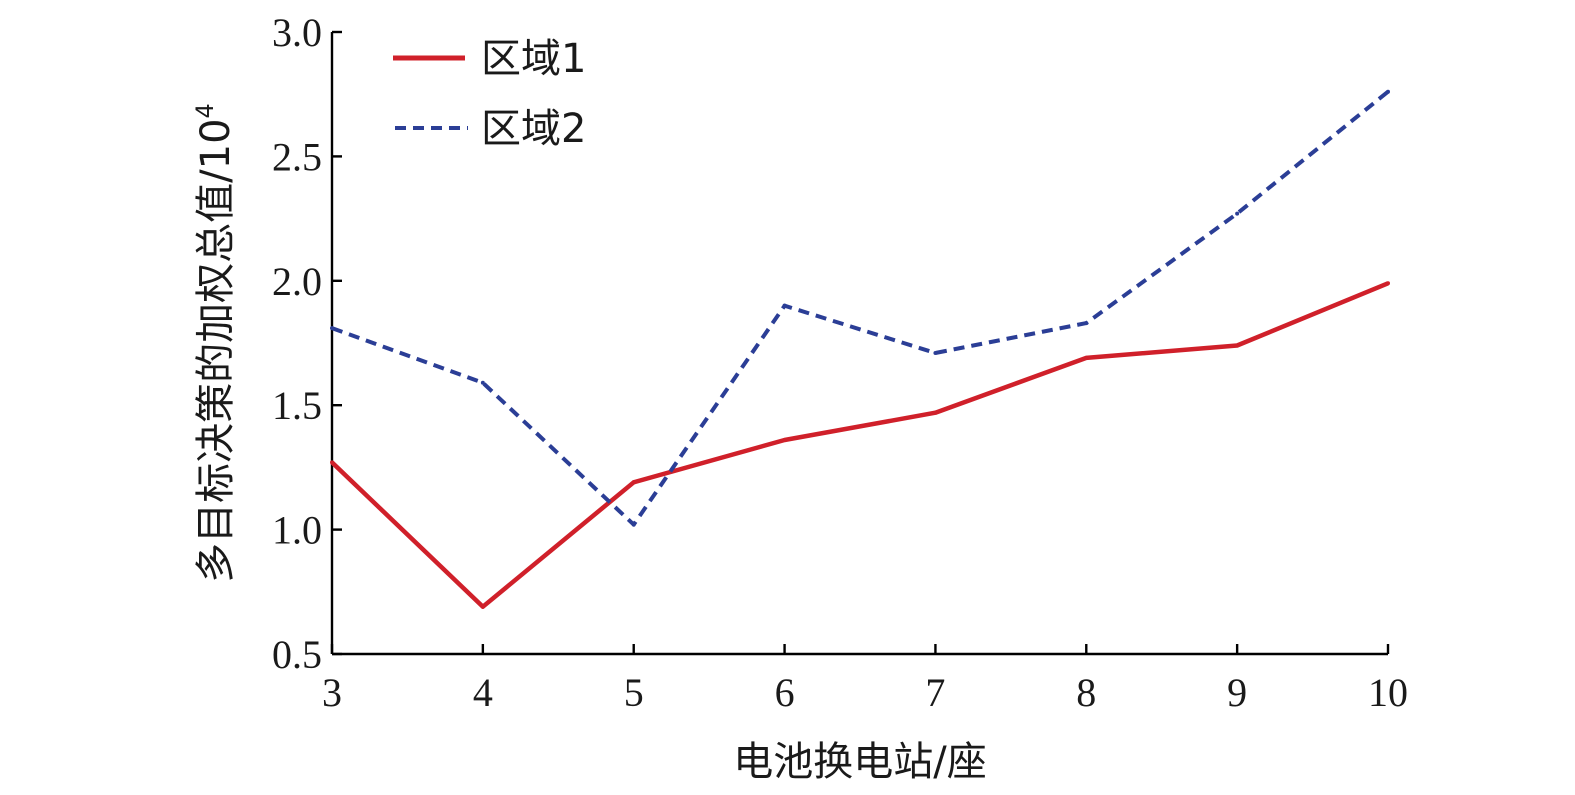  Describe the element at coordinates (332, 692) in the screenshot. I see `x-tick-label: 3` at that location.